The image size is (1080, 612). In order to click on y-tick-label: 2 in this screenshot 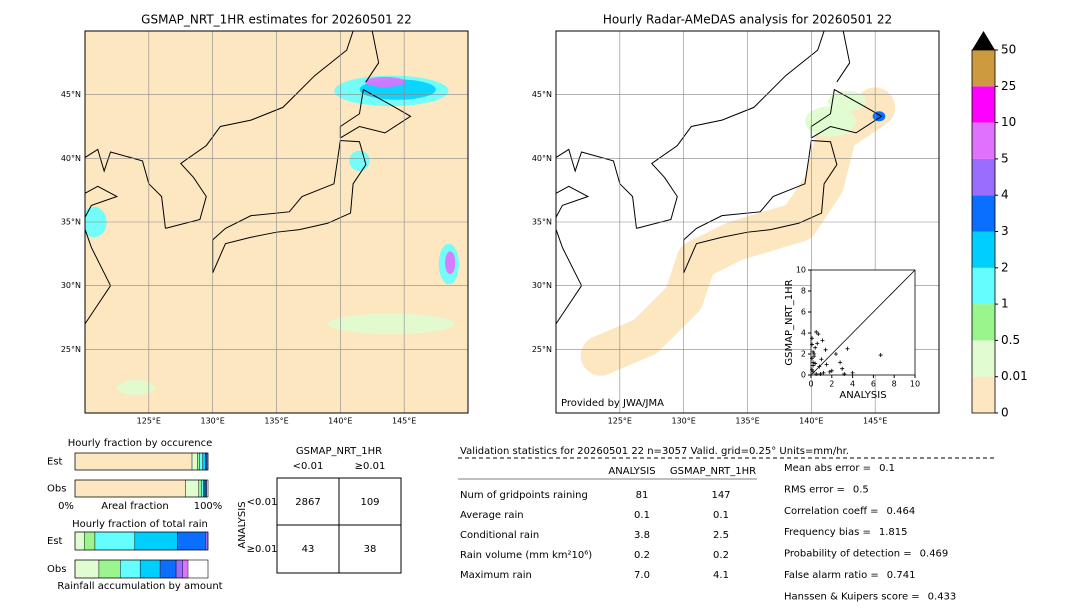, I will do `click(803, 354)`.